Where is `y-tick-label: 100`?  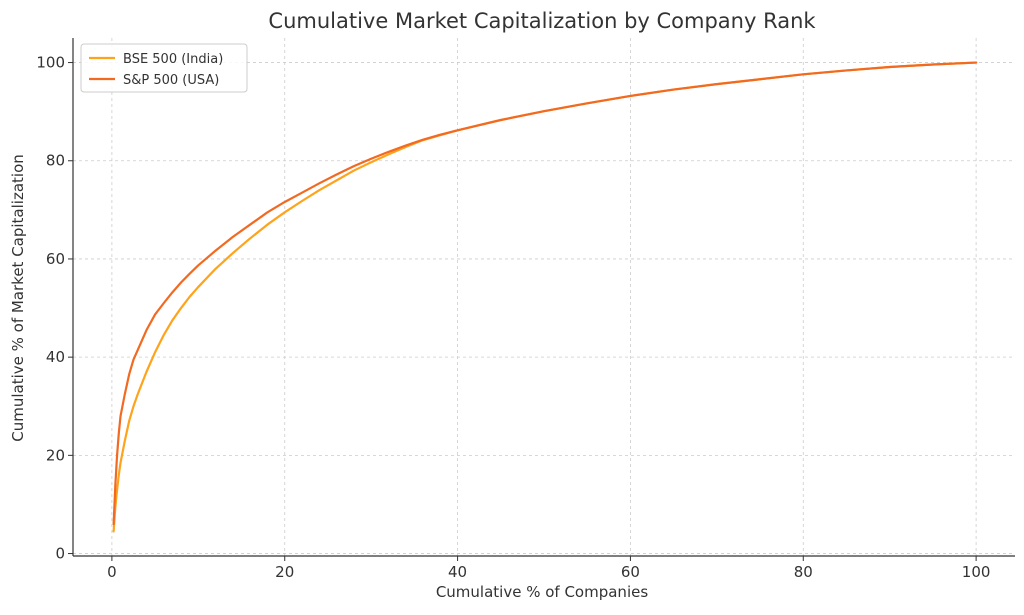
y-tick-label: 100 is located at coordinates (50, 63).